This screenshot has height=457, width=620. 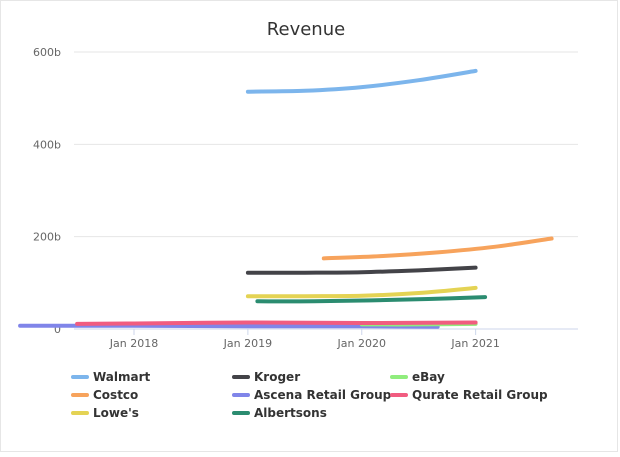 I want to click on y-axis-ticks: 0 200b 400b 600b, so click(x=47, y=191).